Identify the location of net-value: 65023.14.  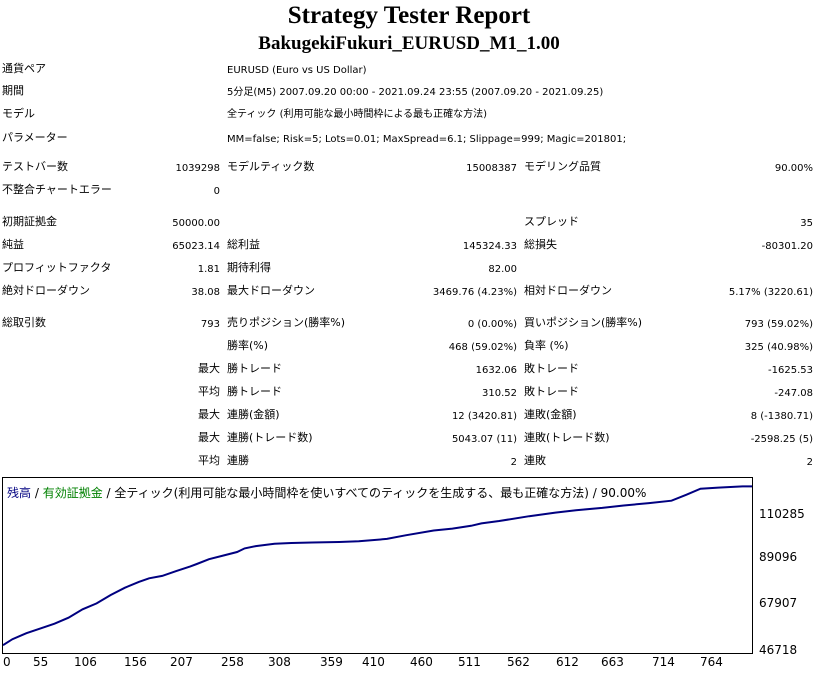
(196, 246).